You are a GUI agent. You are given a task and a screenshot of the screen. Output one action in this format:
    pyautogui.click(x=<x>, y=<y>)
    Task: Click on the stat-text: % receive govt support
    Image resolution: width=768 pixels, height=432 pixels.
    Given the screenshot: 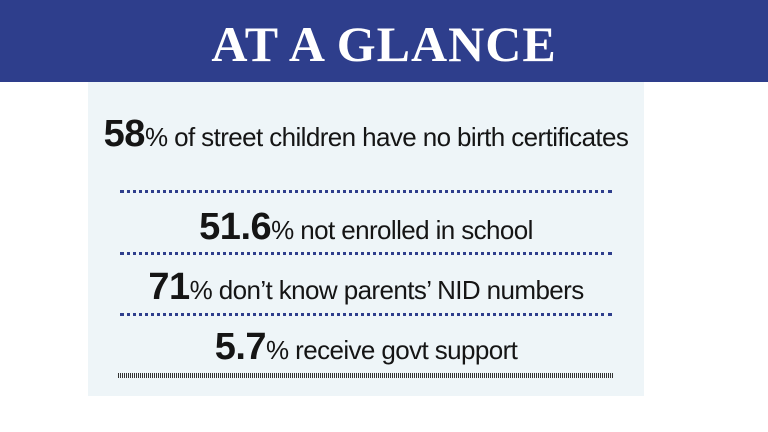 What is the action you would take?
    pyautogui.click(x=392, y=350)
    